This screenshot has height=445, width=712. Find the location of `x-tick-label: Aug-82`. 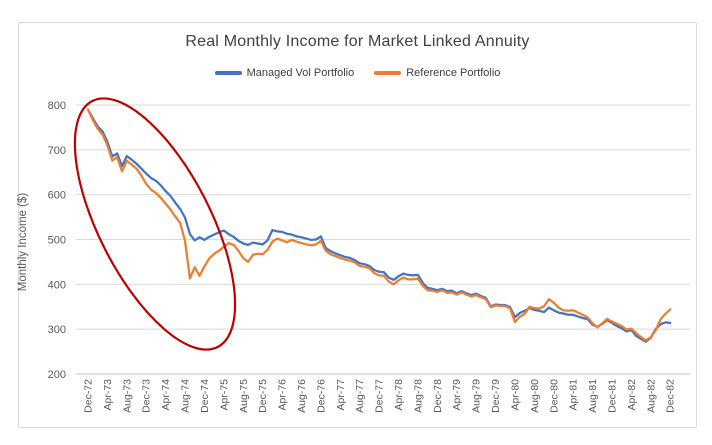

x-tick-label: Aug-82 is located at coordinates (651, 396).